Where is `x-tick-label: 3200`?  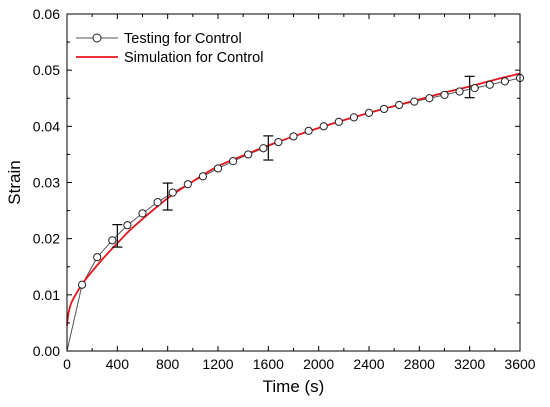 x-tick-label: 3200 is located at coordinates (469, 364).